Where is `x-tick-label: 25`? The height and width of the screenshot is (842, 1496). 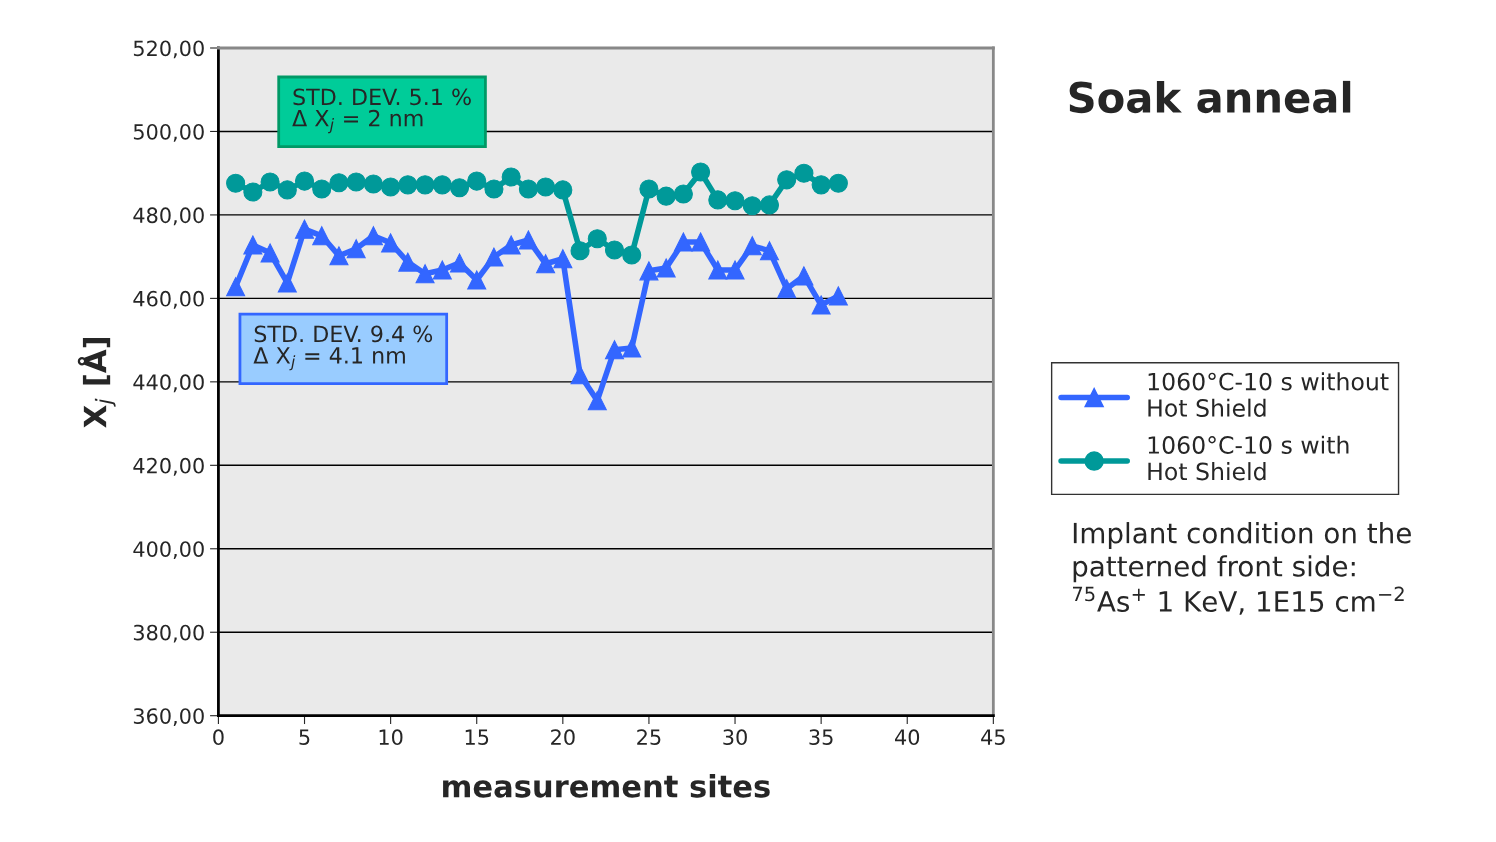 x-tick-label: 25 is located at coordinates (649, 737).